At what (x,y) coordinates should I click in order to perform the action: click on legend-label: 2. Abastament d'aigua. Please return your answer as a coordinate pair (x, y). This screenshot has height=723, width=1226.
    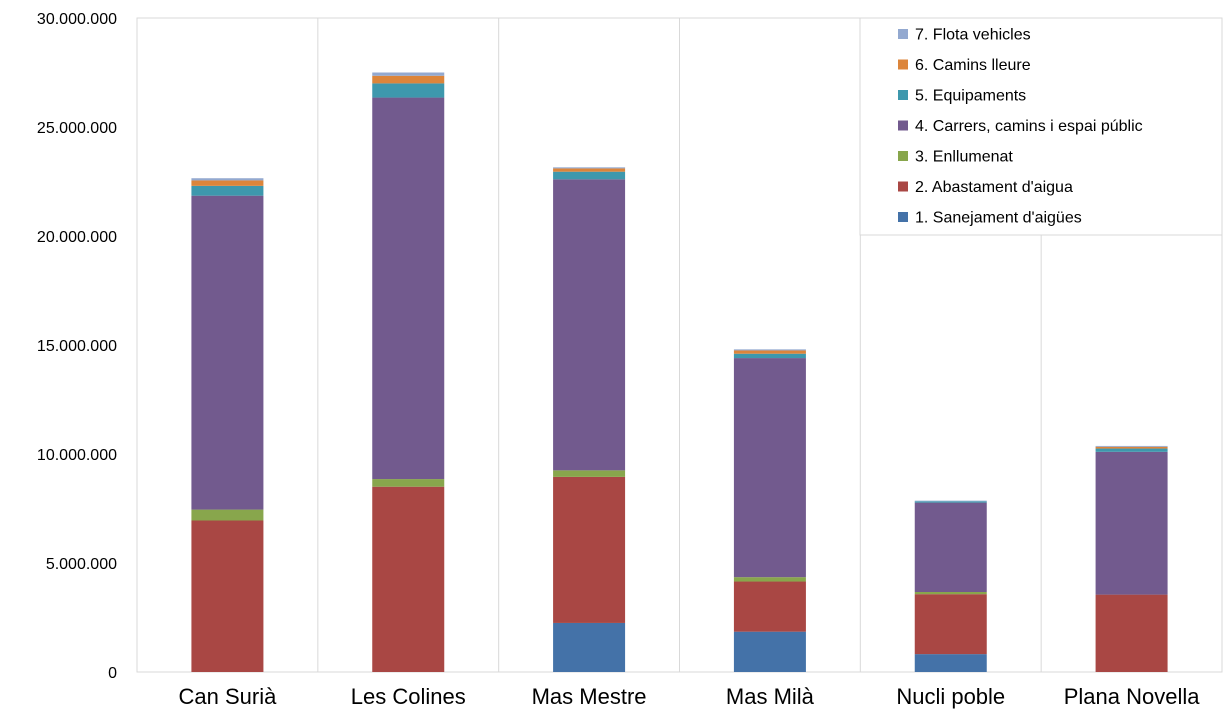
    Looking at the image, I should click on (994, 187).